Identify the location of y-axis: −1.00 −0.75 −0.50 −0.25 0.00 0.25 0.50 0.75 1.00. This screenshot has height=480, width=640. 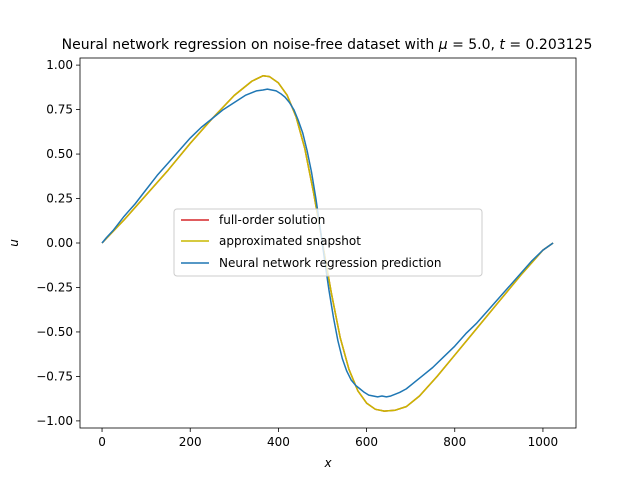
(58, 243).